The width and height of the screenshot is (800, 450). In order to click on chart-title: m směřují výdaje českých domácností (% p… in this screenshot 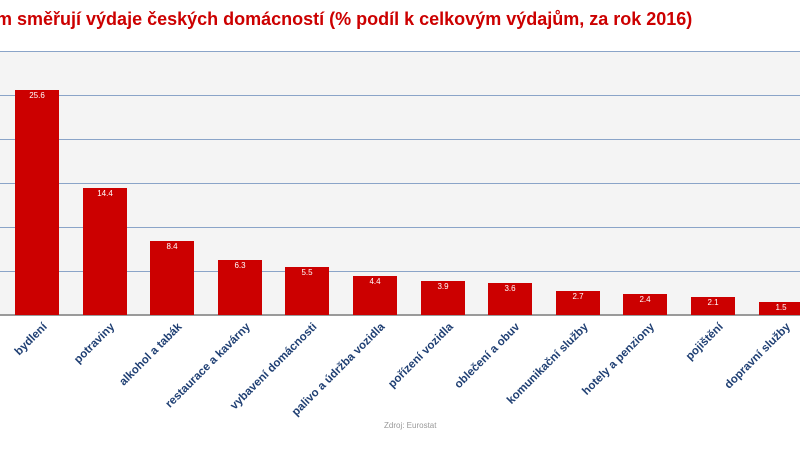, I will do `click(346, 19)`.